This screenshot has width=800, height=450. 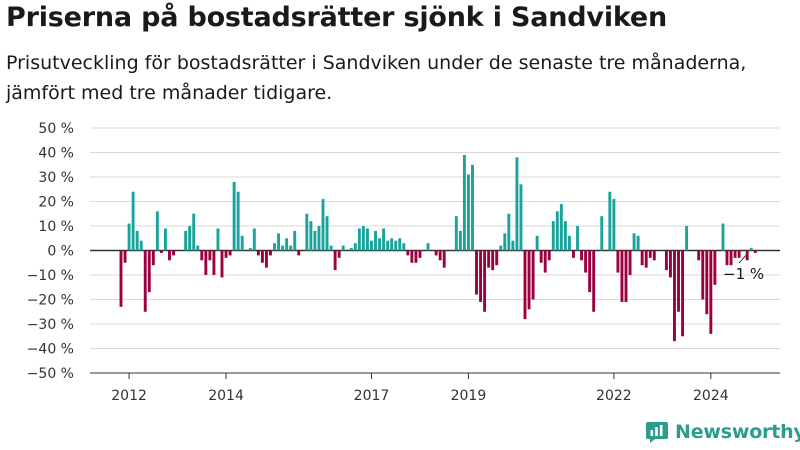 I want to click on y-tick-label: 30 %, so click(x=56, y=178).